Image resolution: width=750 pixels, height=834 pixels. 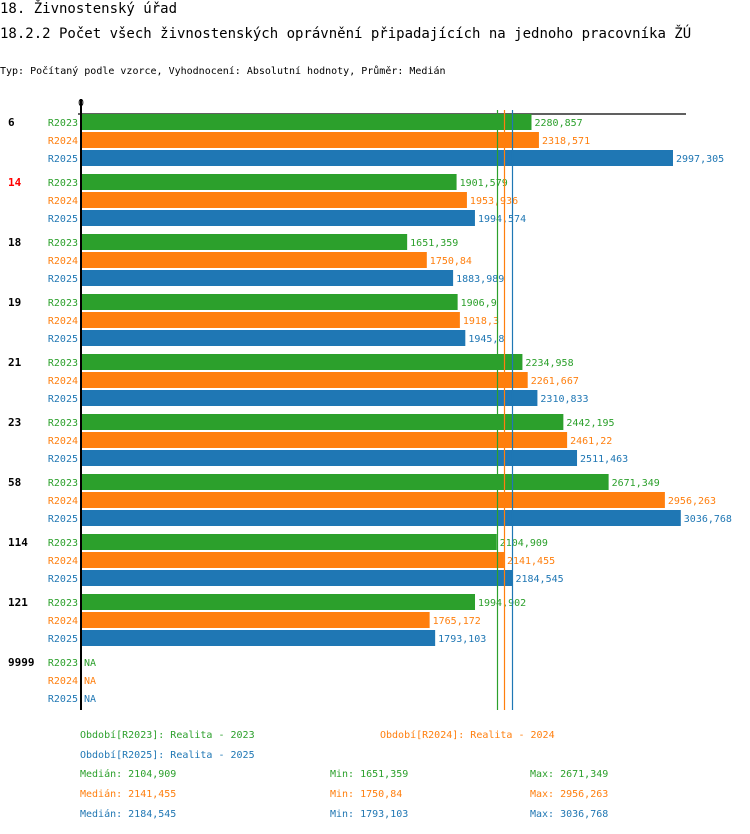 I want to click on data-label: 1945,8, so click(x=486, y=339).